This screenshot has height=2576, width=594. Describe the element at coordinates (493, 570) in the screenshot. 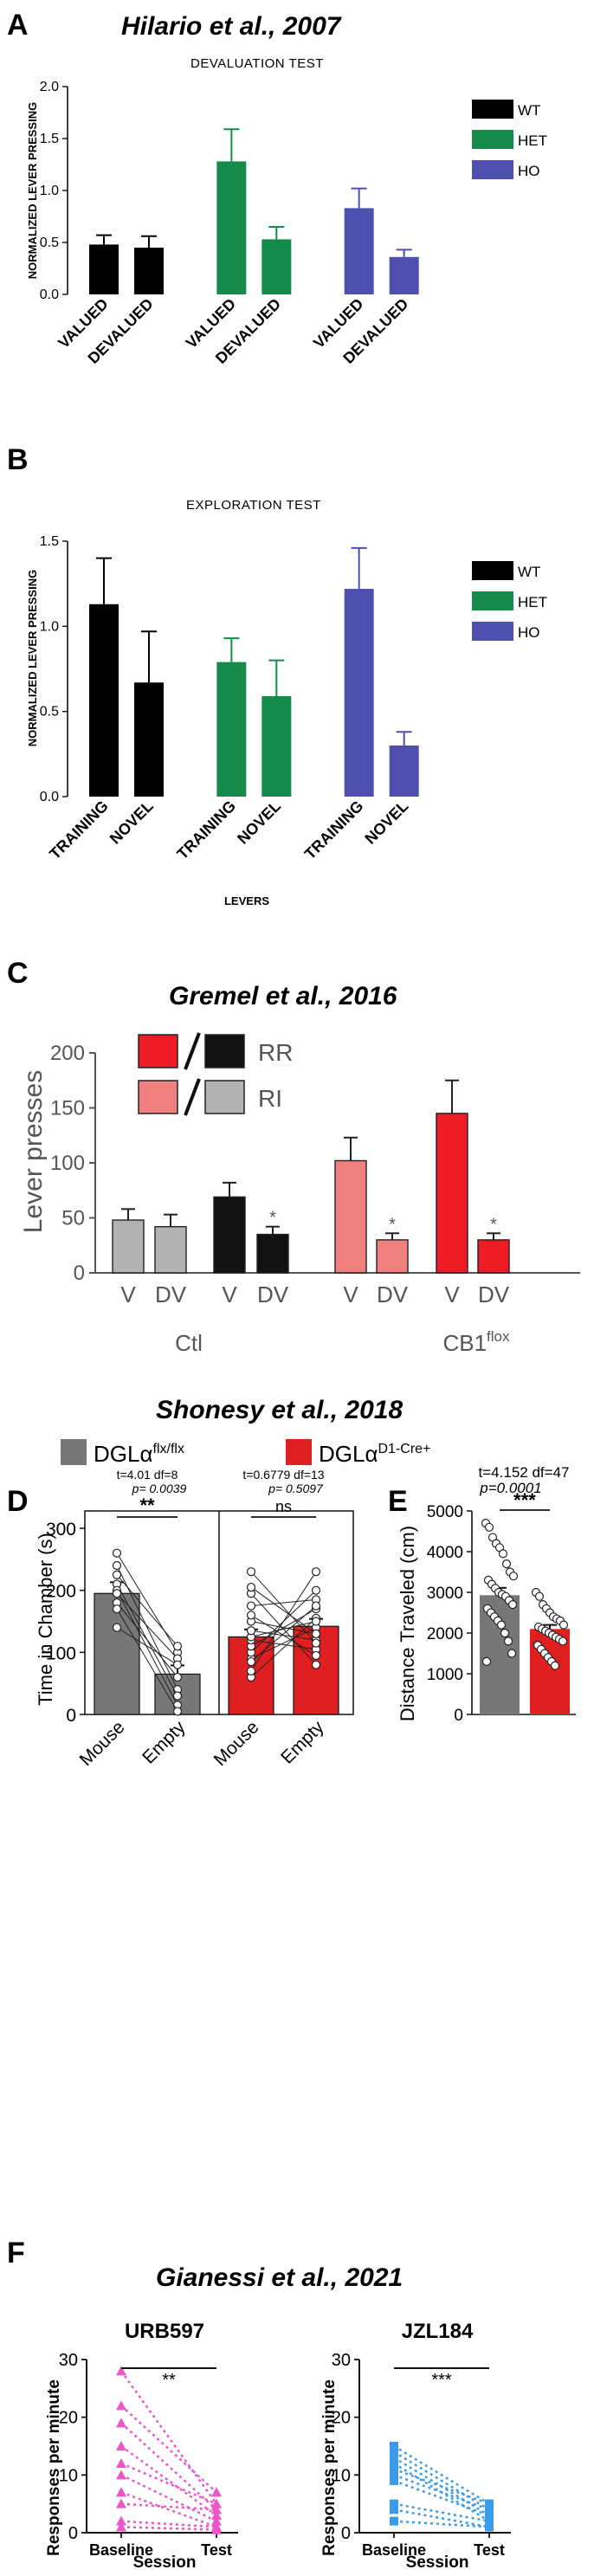

I see `legend-swatch-wt-b` at that location.